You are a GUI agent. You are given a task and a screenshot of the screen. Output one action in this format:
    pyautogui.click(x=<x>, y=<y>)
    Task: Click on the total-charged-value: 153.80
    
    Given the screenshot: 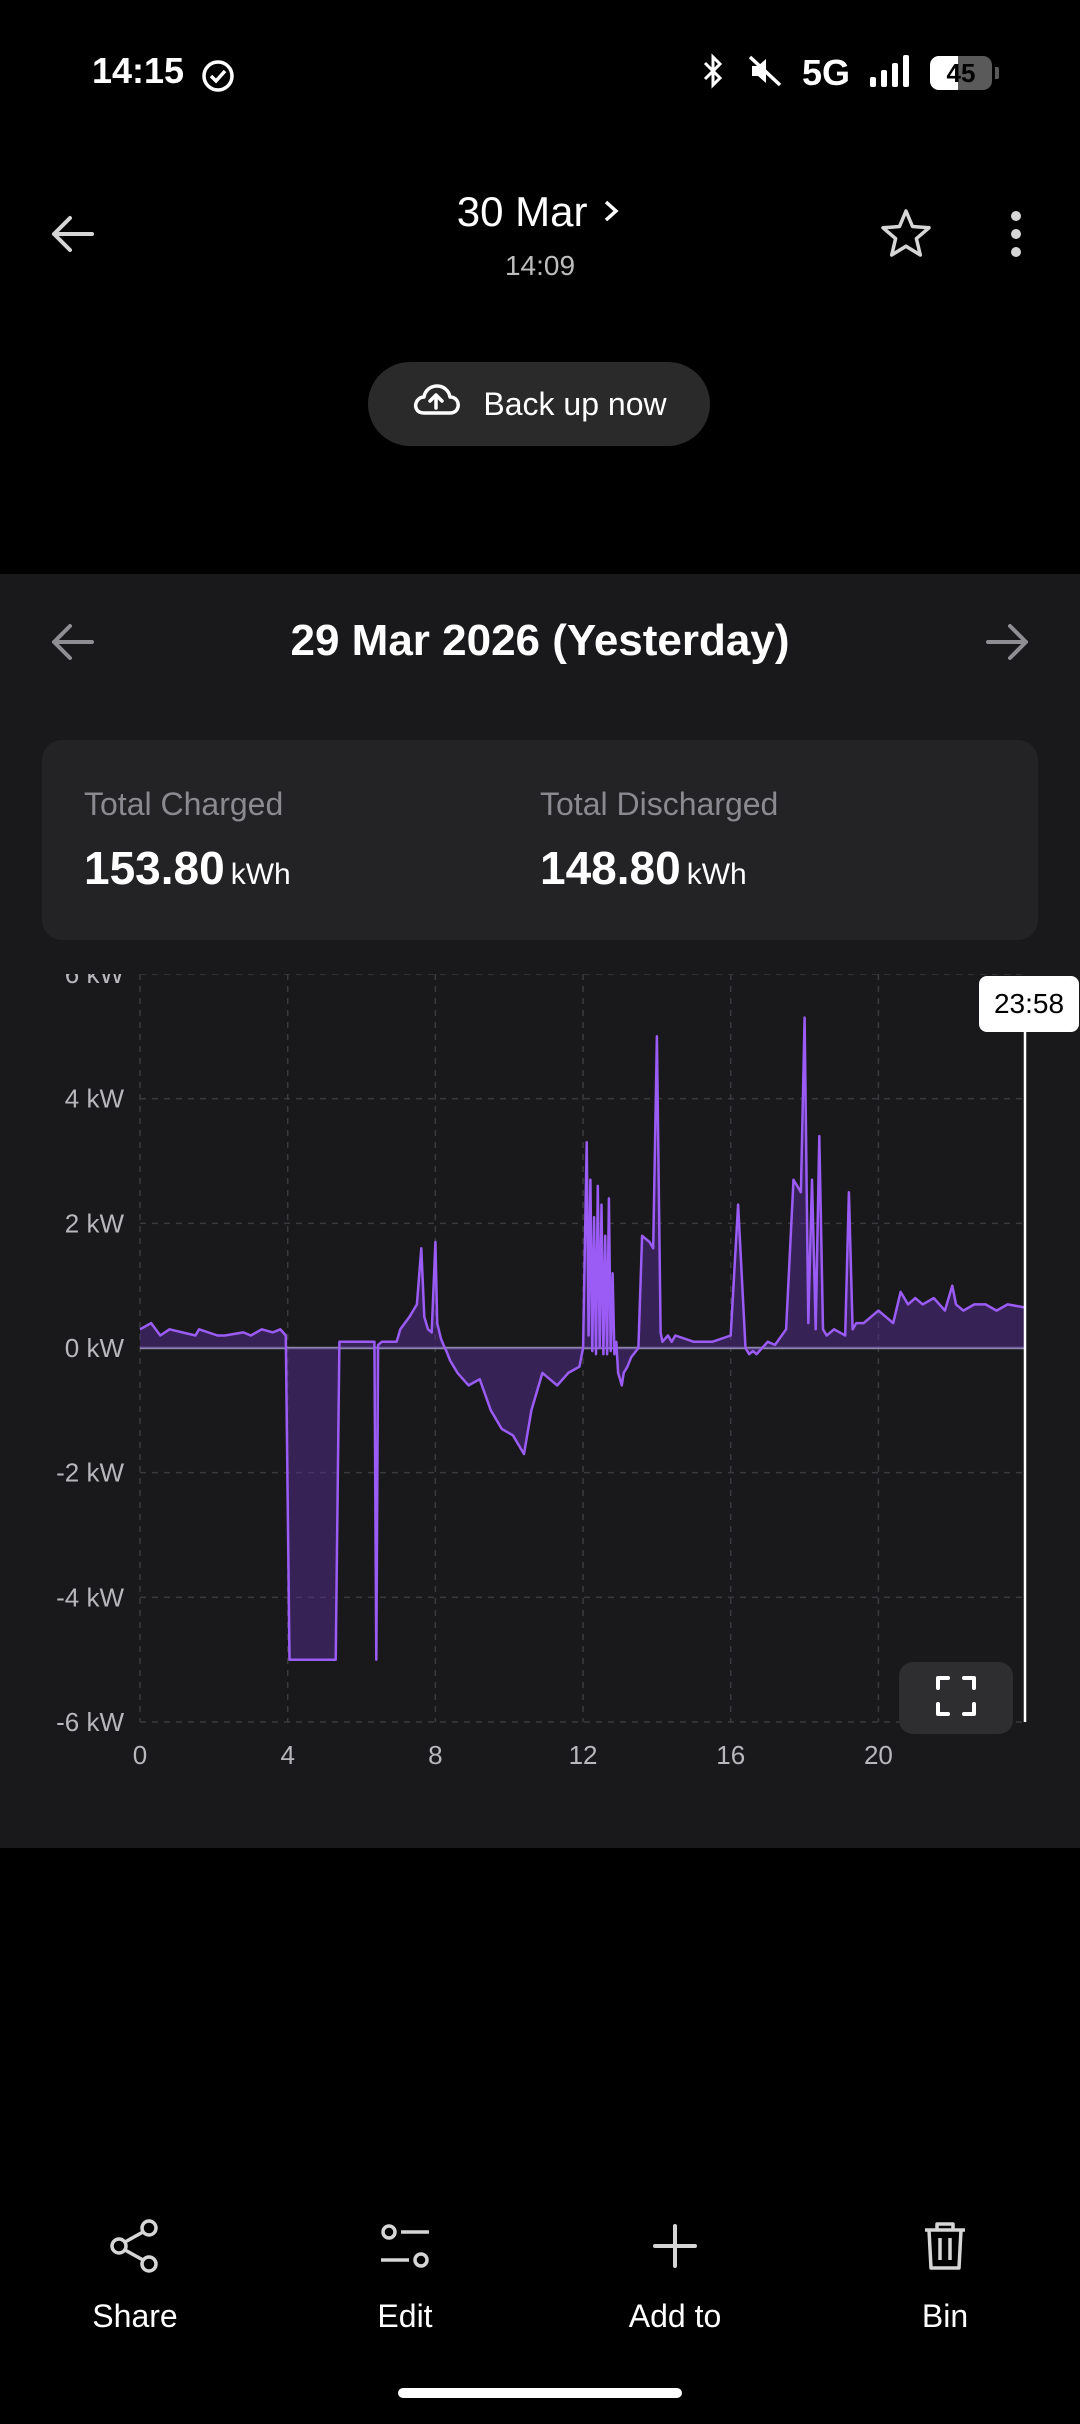 What is the action you would take?
    pyautogui.click(x=154, y=868)
    